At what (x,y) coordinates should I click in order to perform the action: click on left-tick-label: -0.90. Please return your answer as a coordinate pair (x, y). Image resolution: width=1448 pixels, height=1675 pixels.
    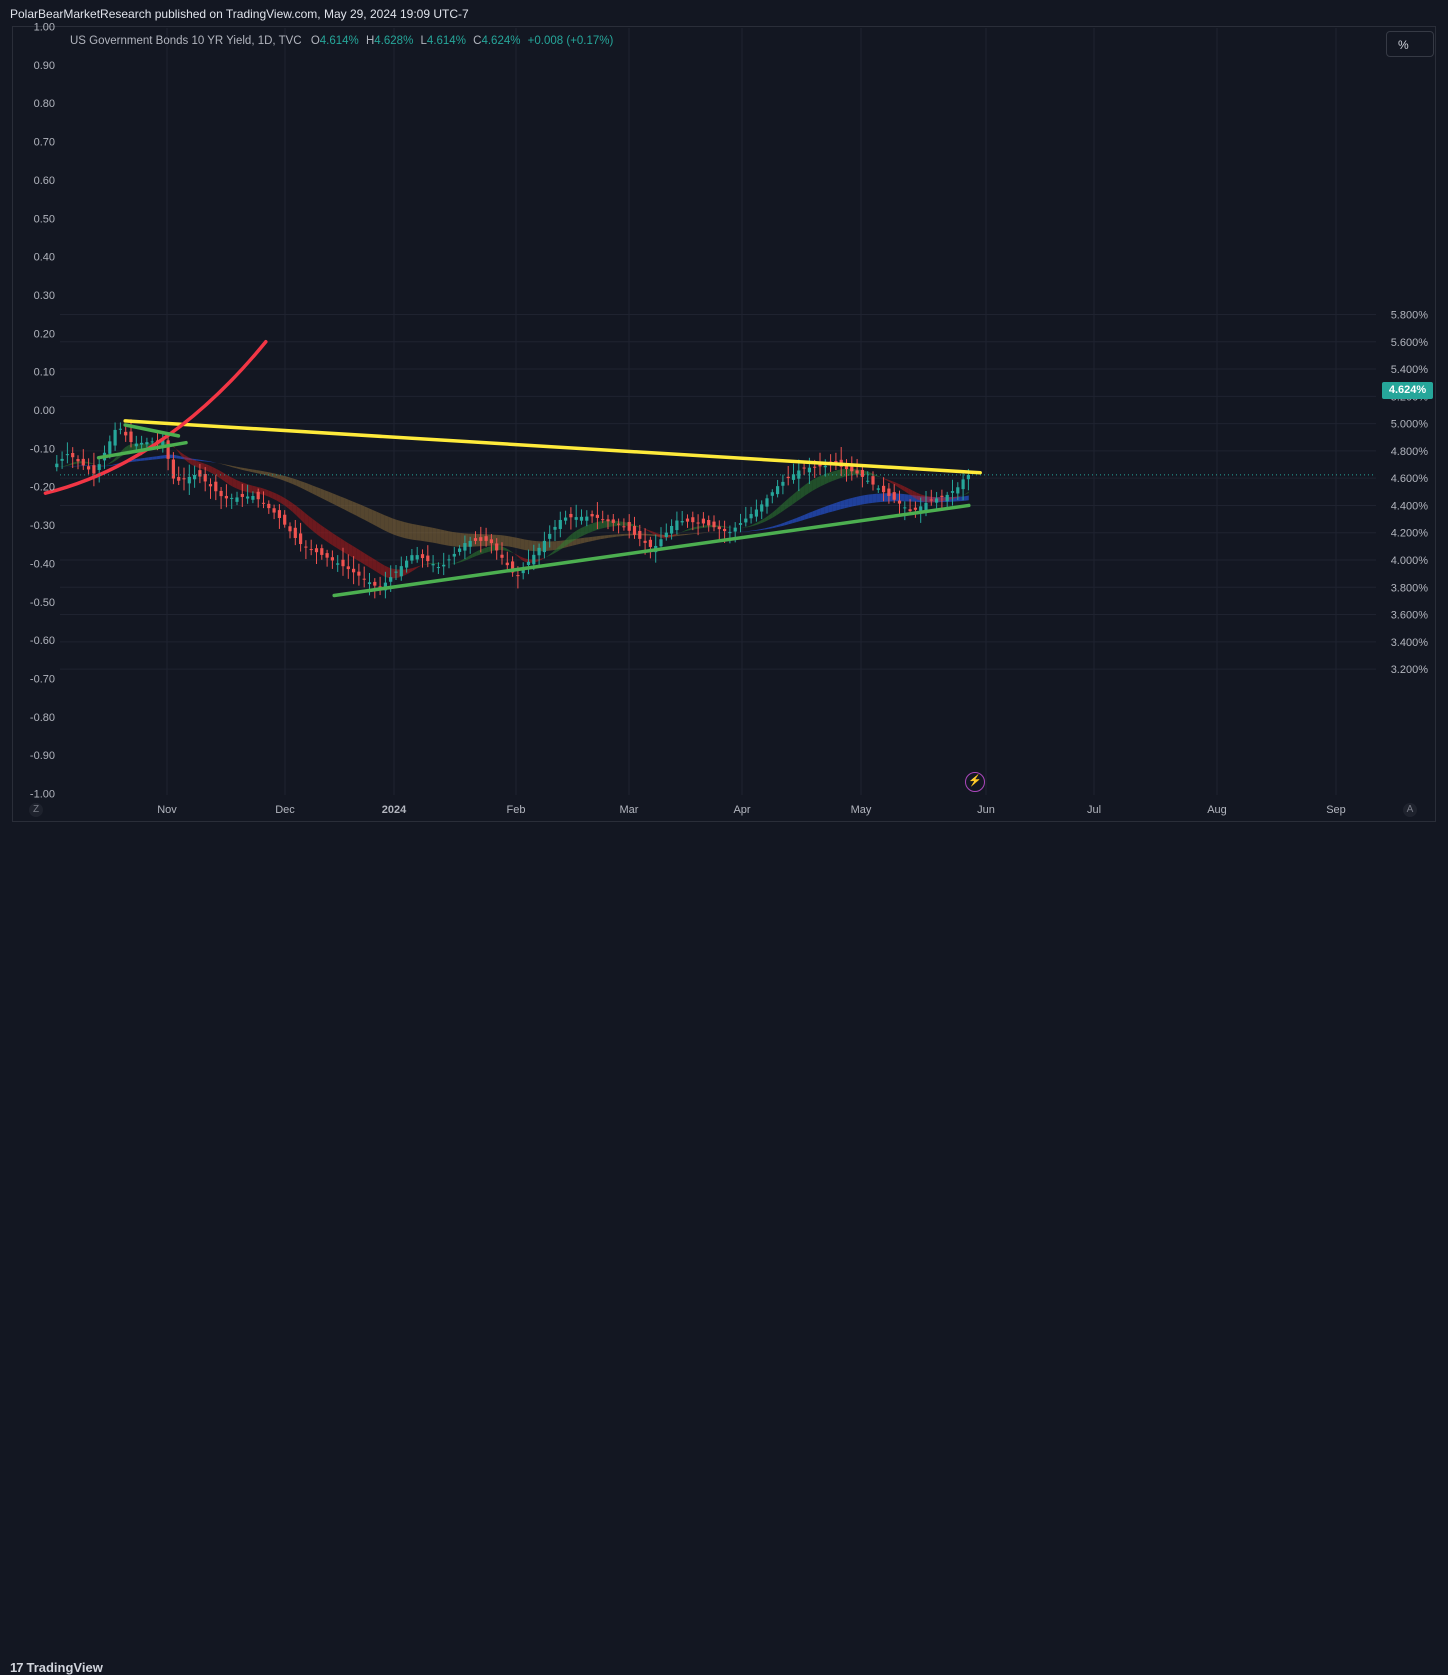
    Looking at the image, I should click on (42, 756).